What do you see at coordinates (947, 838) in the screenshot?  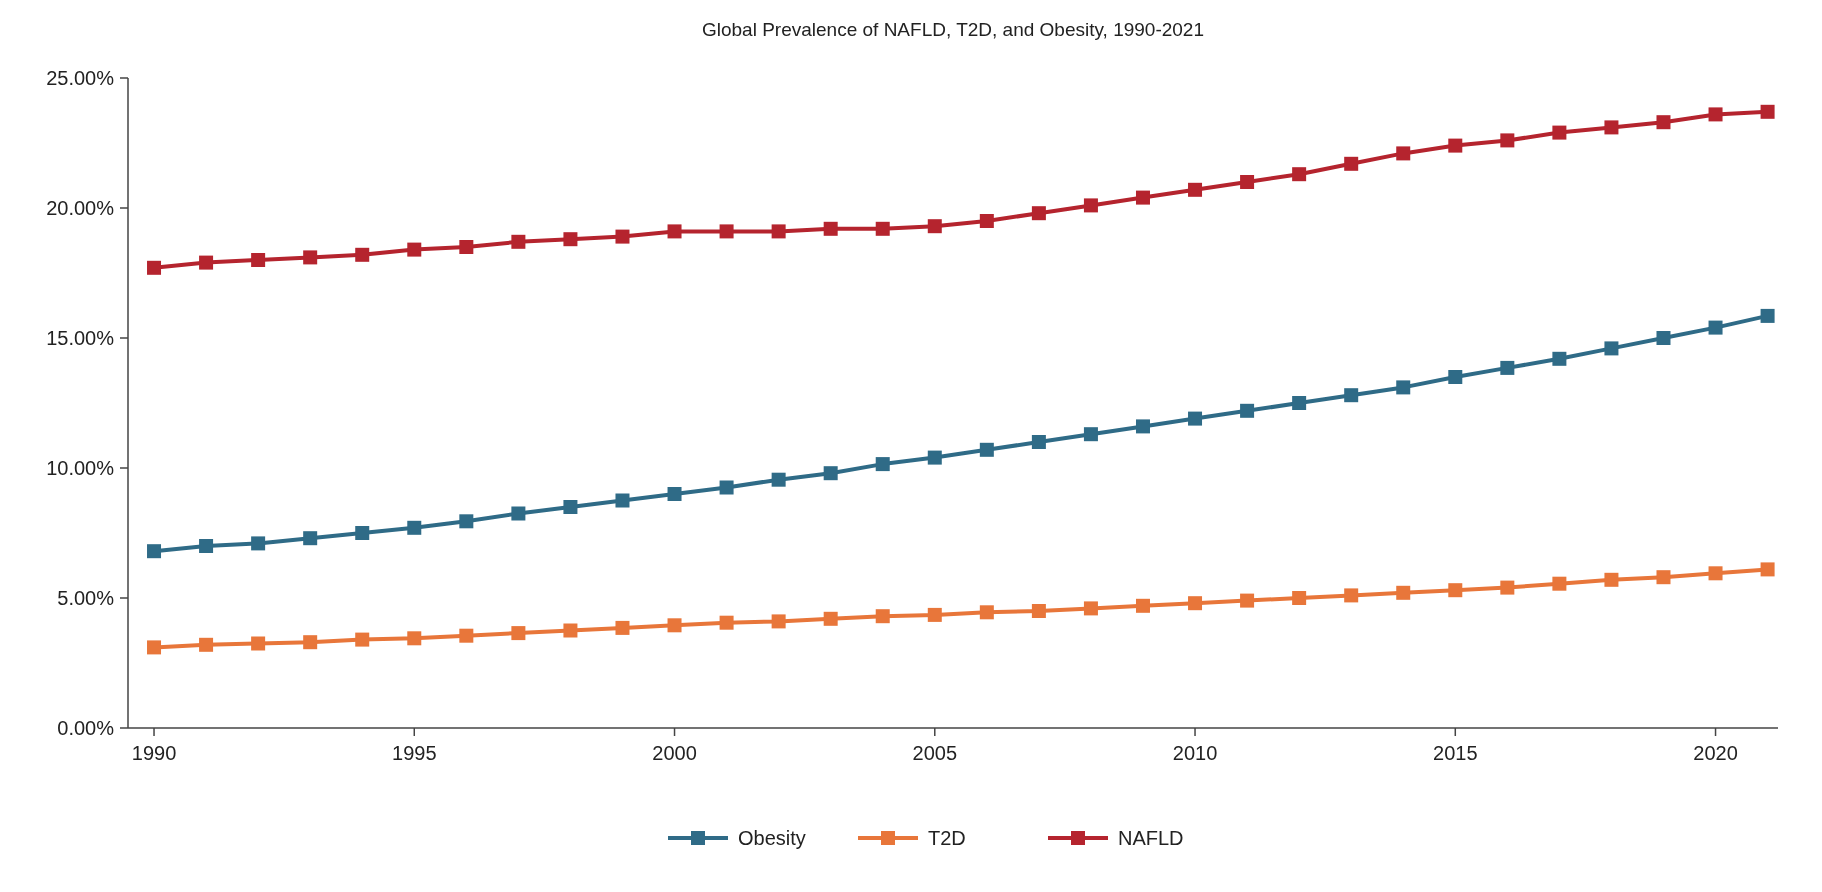 I see `legend-label: T2D` at bounding box center [947, 838].